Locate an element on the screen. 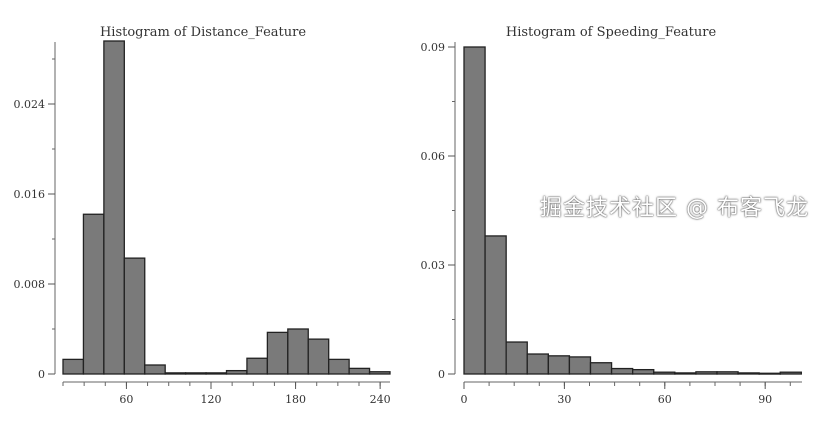  y-tick-label: 0.008 is located at coordinates (30, 284).